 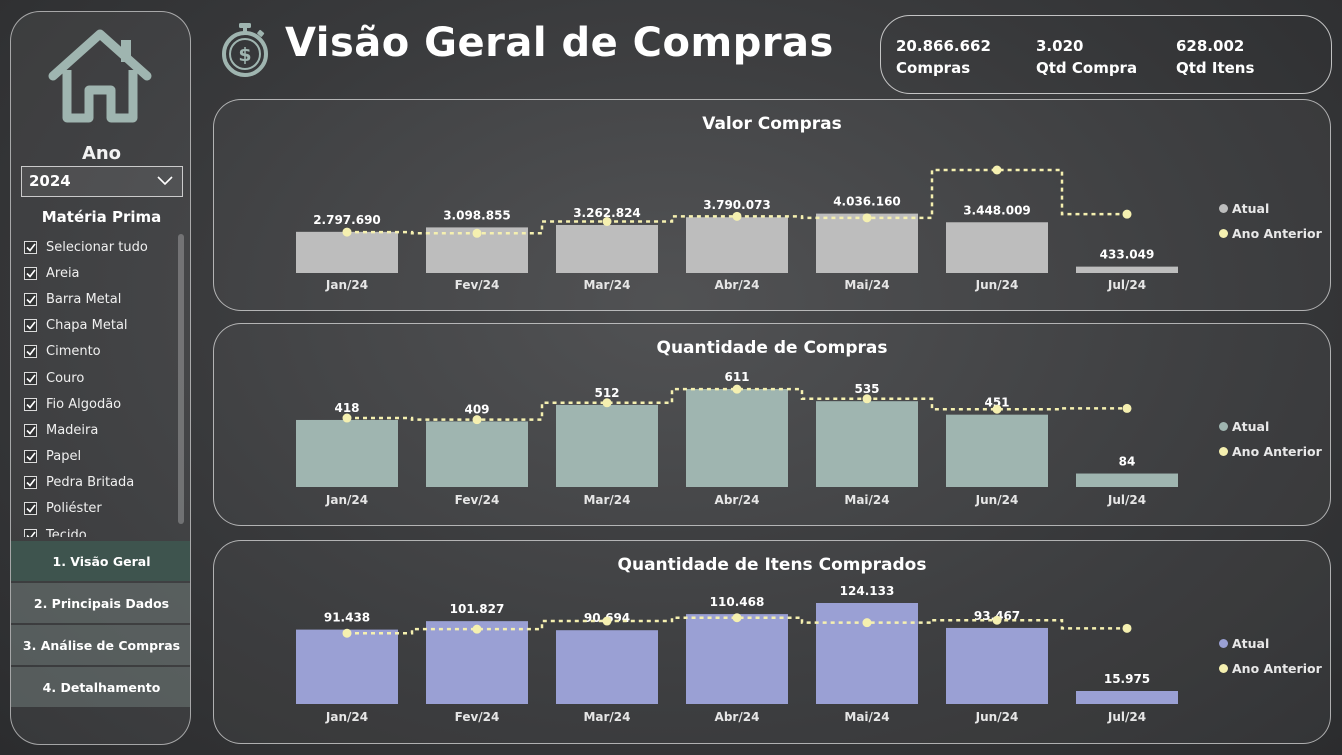 What do you see at coordinates (1127, 679) in the screenshot?
I see `data-label: 15.975` at bounding box center [1127, 679].